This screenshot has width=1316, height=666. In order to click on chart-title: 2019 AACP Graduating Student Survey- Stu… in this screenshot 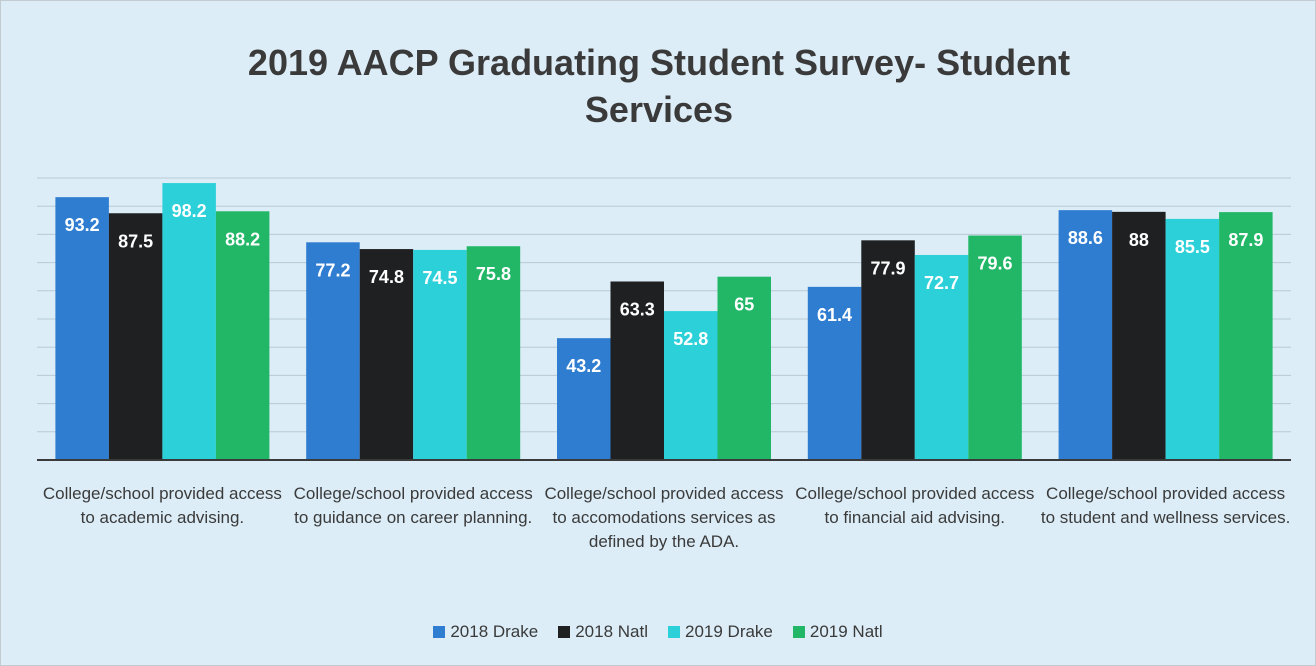, I will do `click(659, 86)`.